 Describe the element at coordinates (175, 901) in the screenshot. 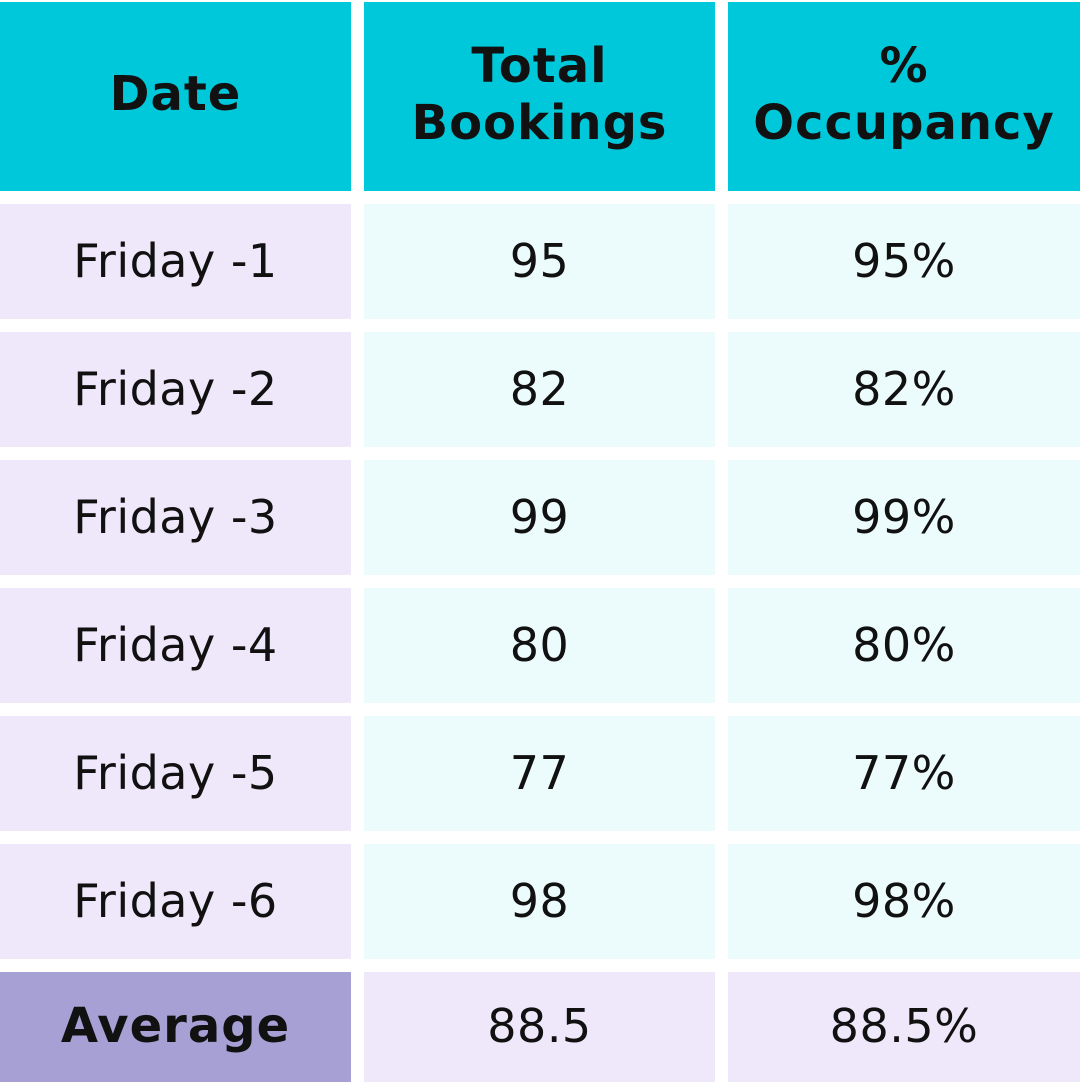

I see `row-6-date: Friday -6` at that location.